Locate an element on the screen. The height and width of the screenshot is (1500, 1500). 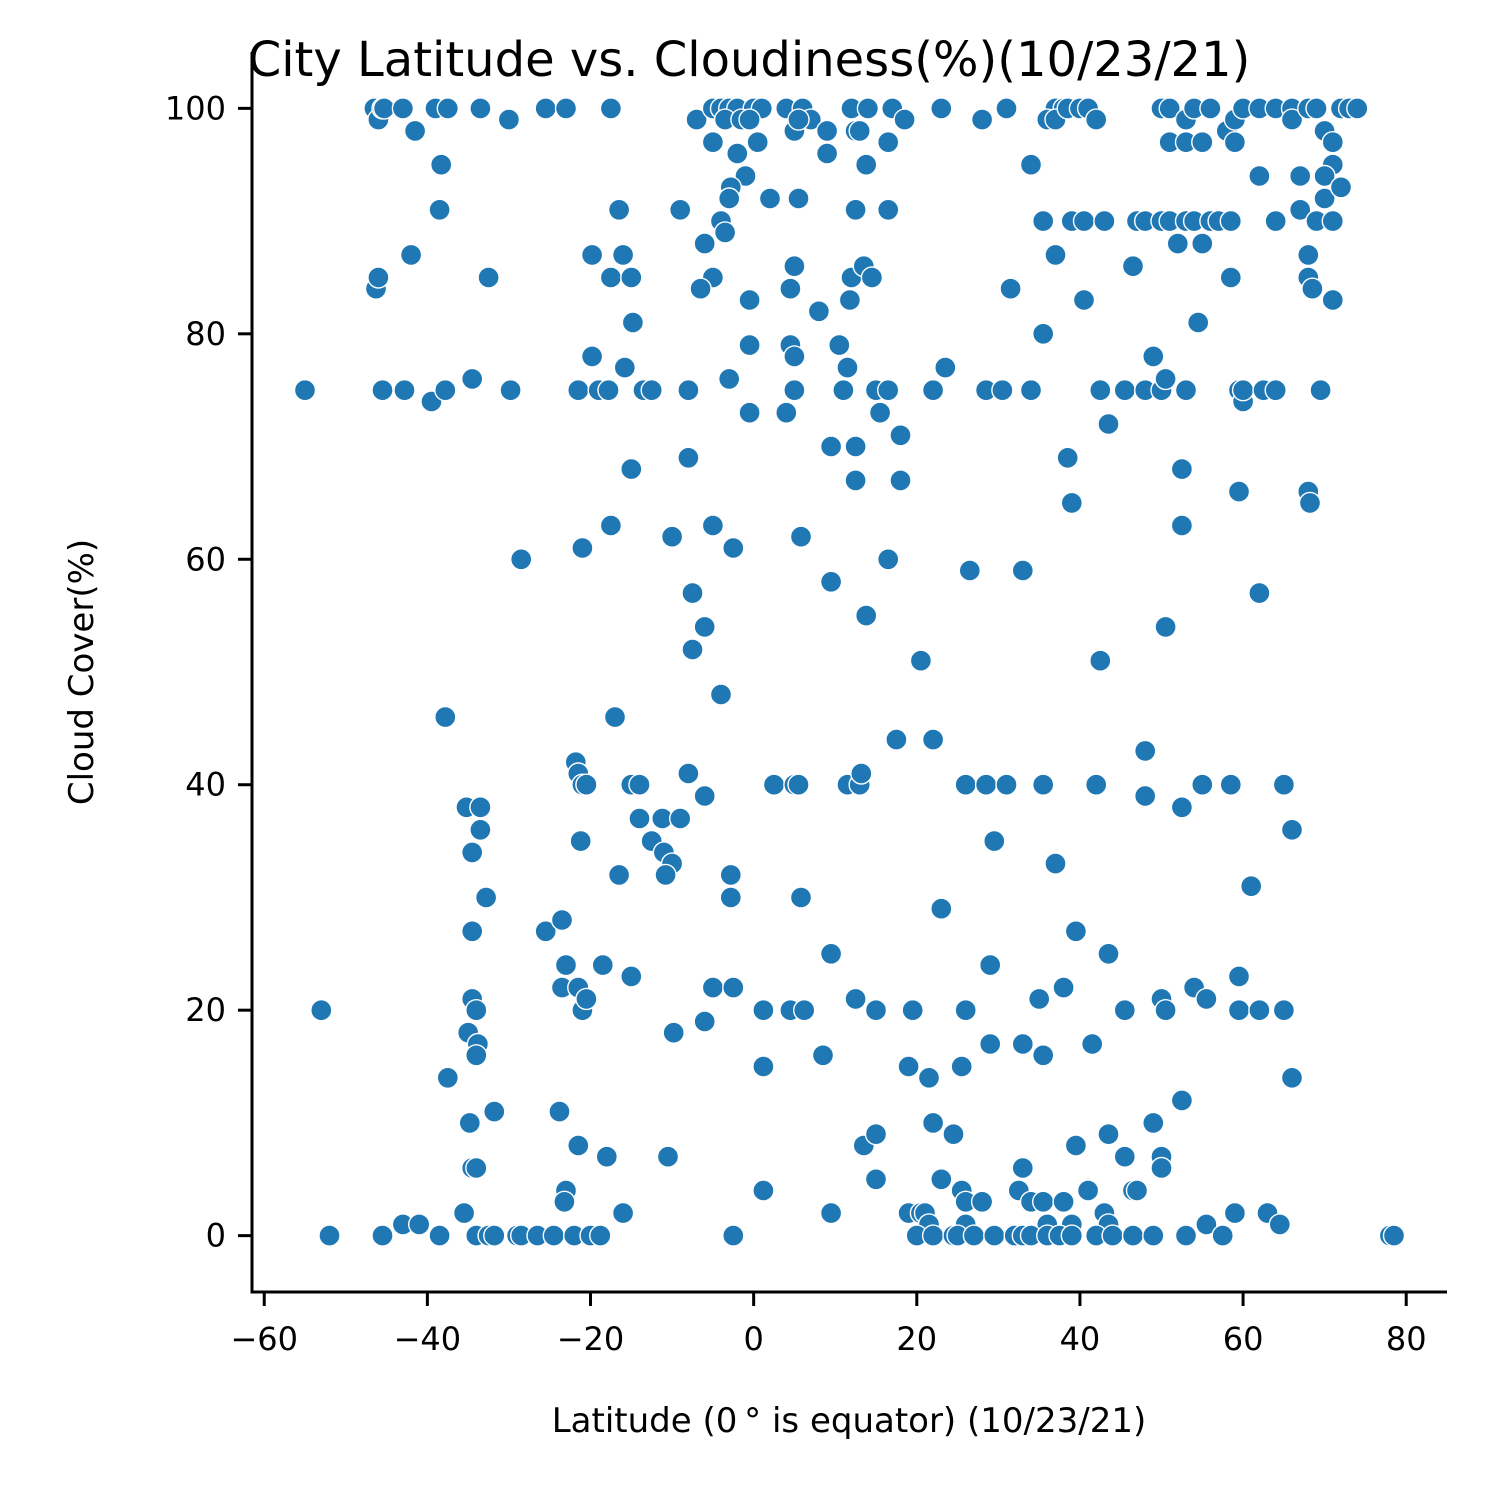
x-tick-label: 0 is located at coordinates (753, 1339).